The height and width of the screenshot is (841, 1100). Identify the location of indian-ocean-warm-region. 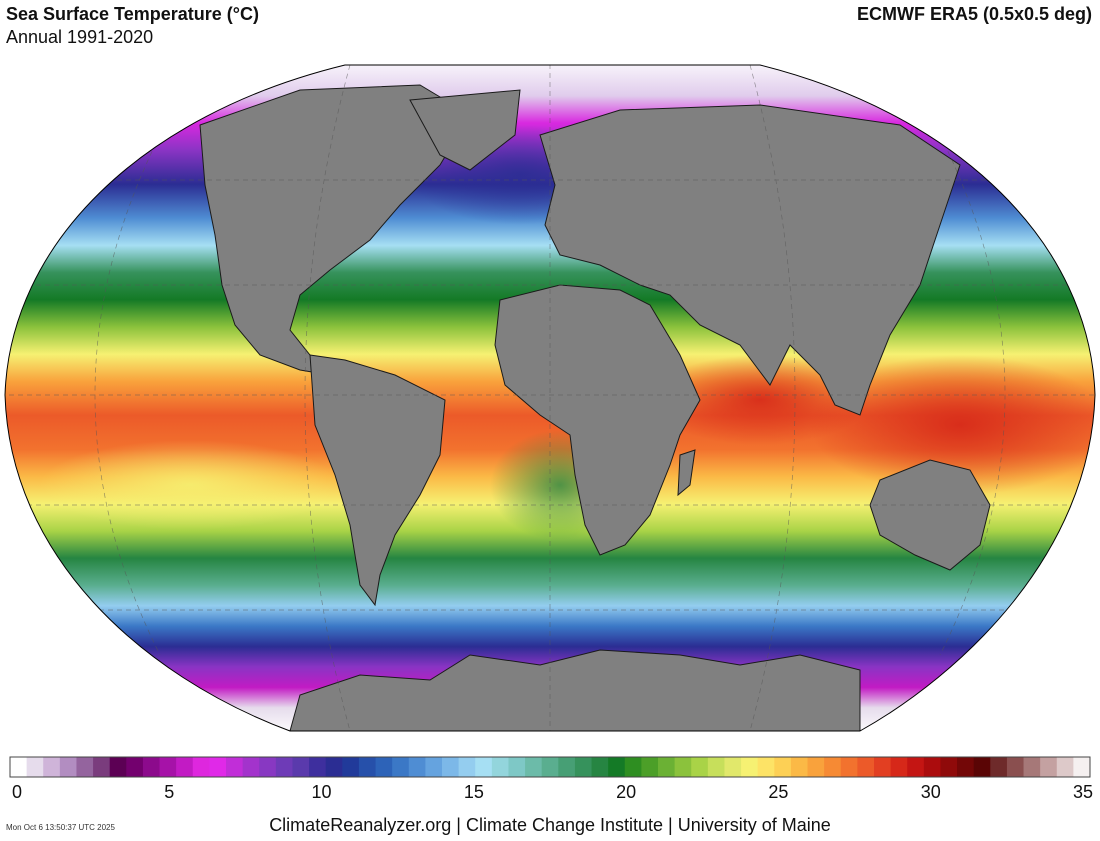
(760, 400).